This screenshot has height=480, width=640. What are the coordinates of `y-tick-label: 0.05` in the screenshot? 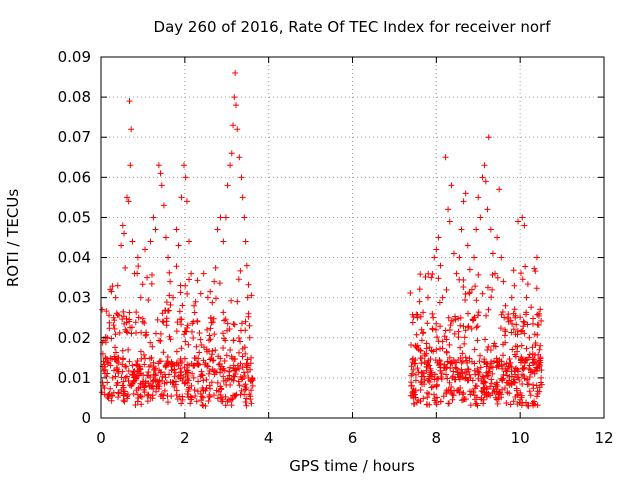 It's located at (74, 217).